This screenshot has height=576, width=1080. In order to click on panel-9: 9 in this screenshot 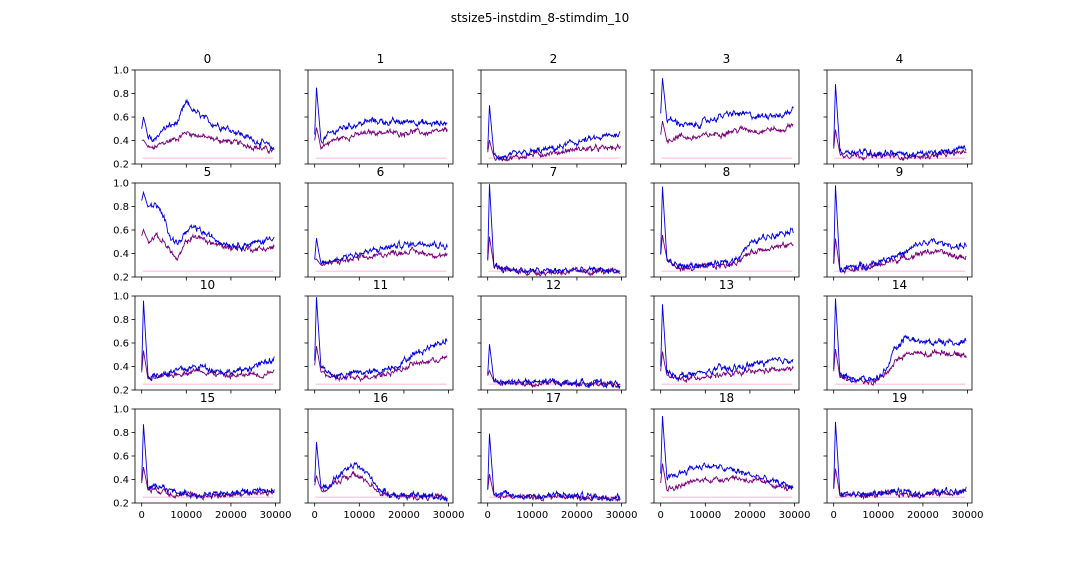, I will do `click(898, 223)`.